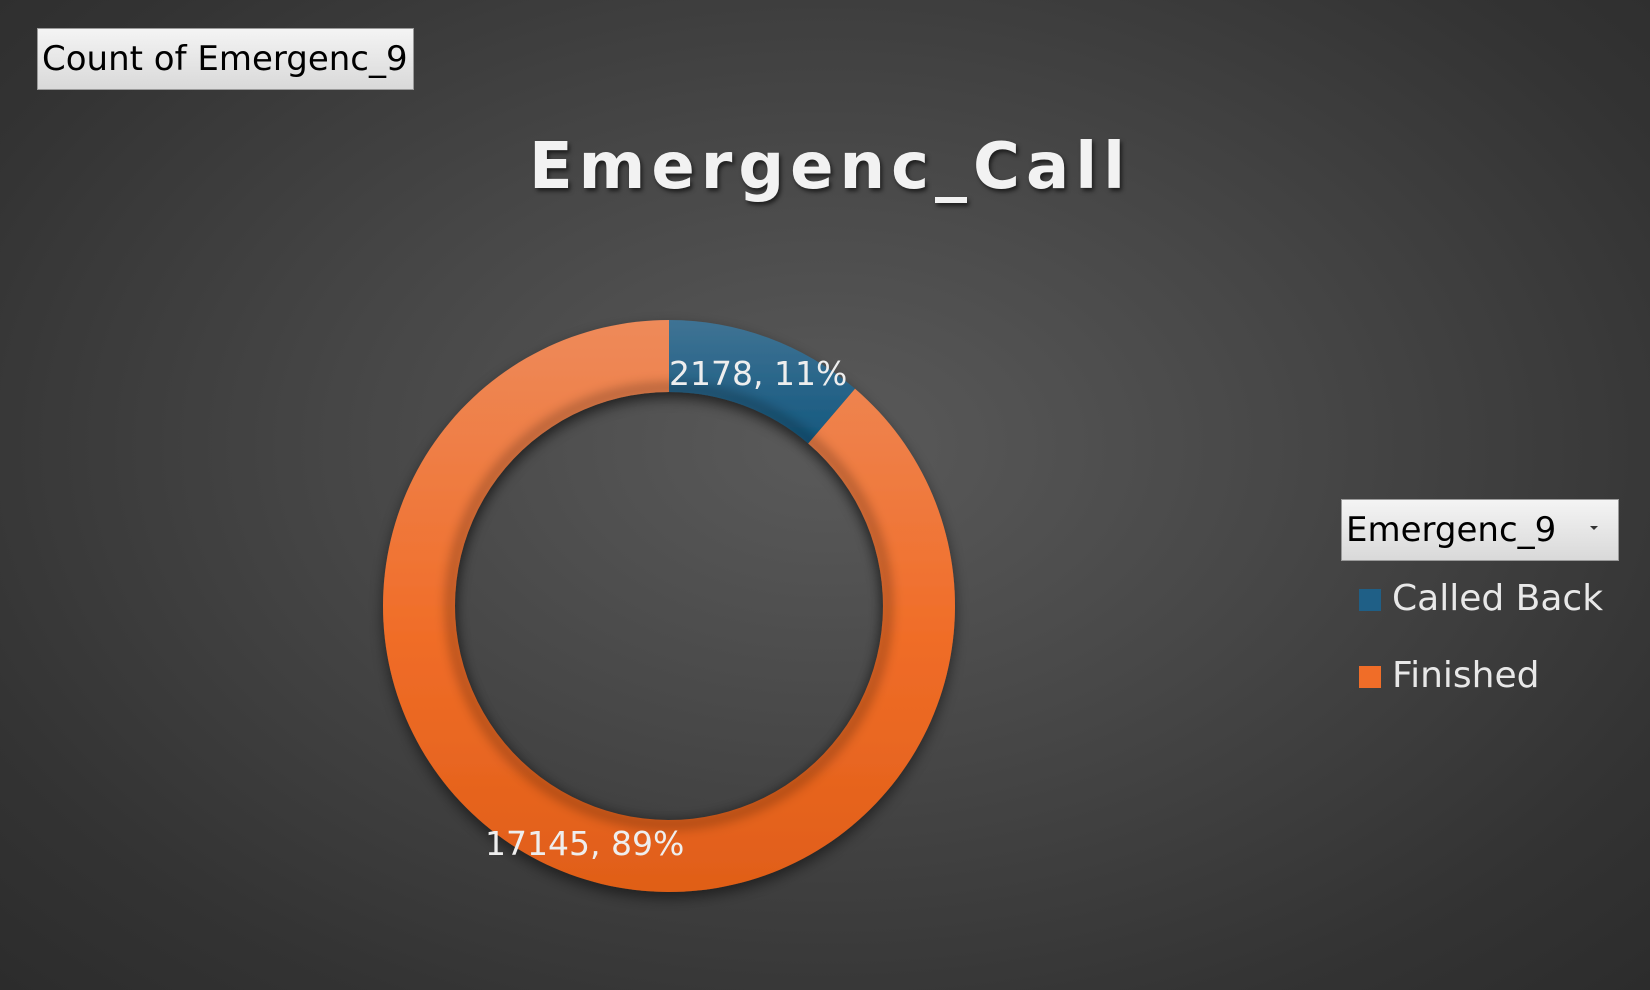 The width and height of the screenshot is (1650, 990). I want to click on axis-field-dropdown: Emergenc_9, so click(1480, 530).